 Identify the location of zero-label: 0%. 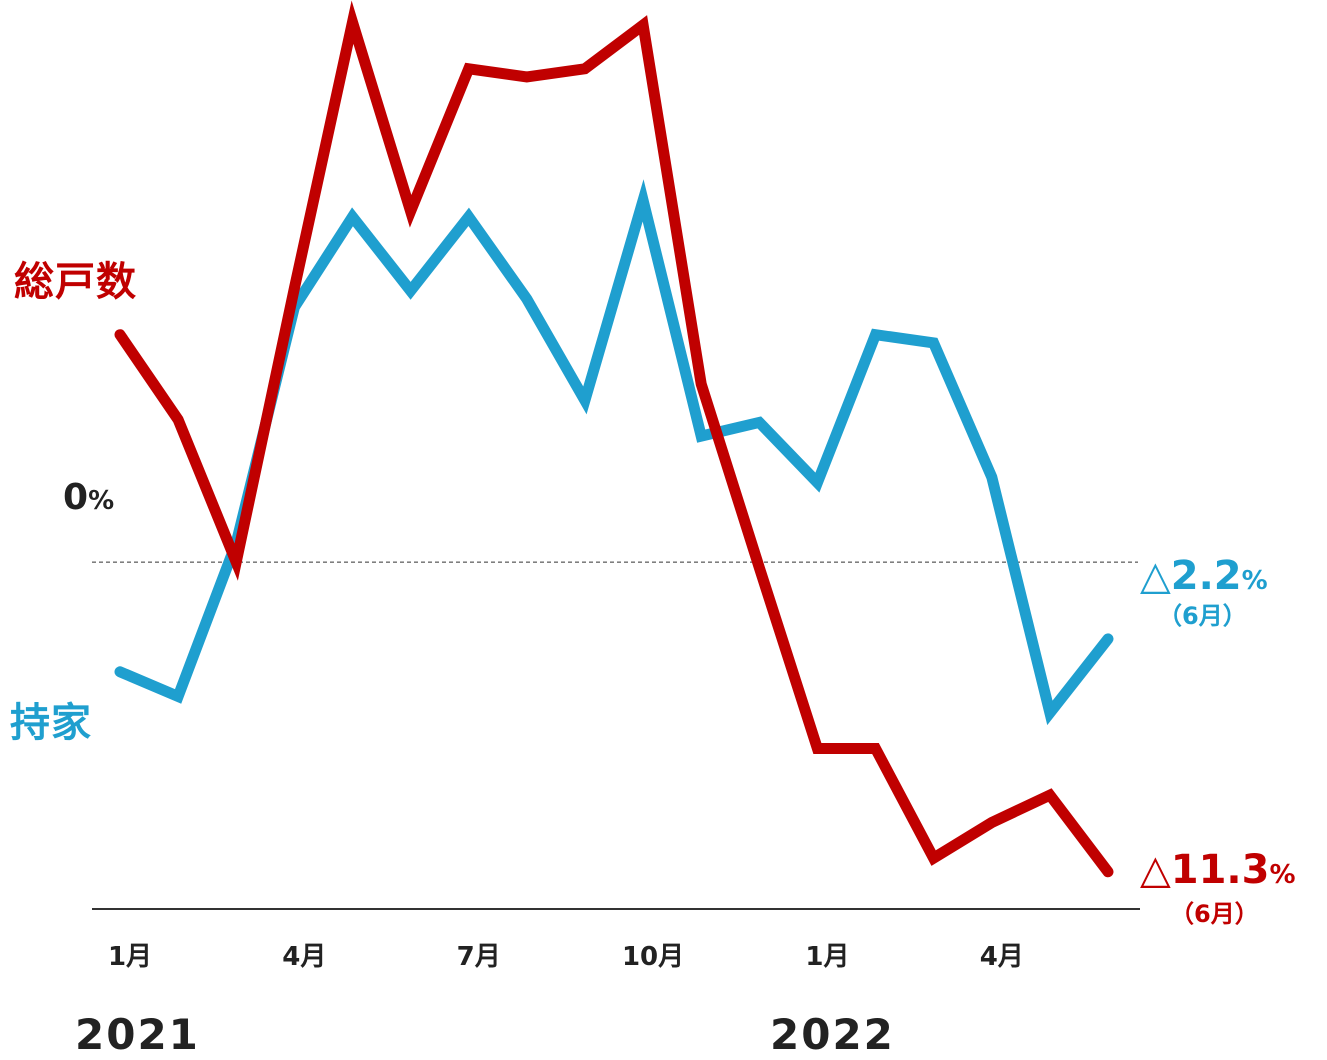
(88, 498).